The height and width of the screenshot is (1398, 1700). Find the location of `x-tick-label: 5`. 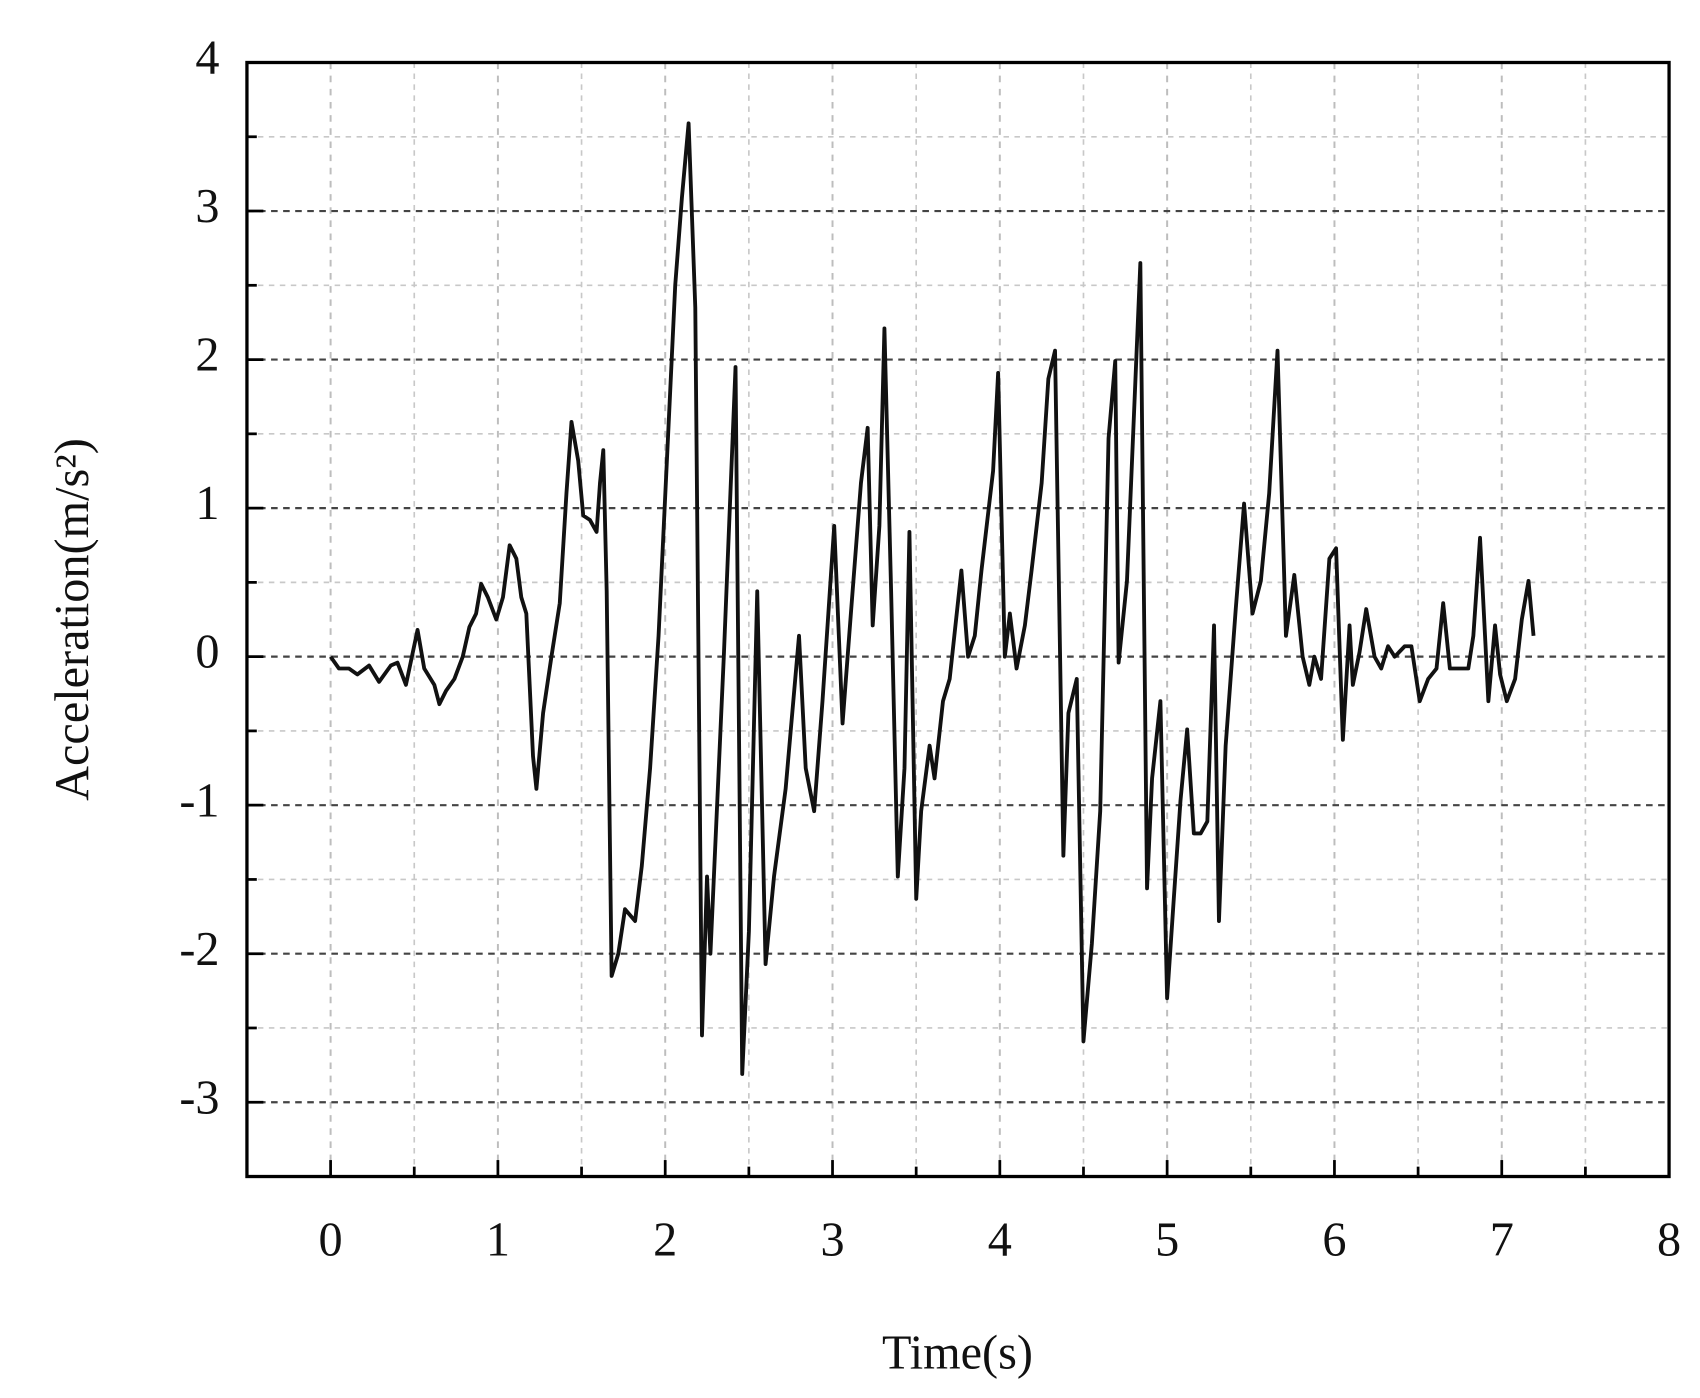

x-tick-label: 5 is located at coordinates (1167, 1240).